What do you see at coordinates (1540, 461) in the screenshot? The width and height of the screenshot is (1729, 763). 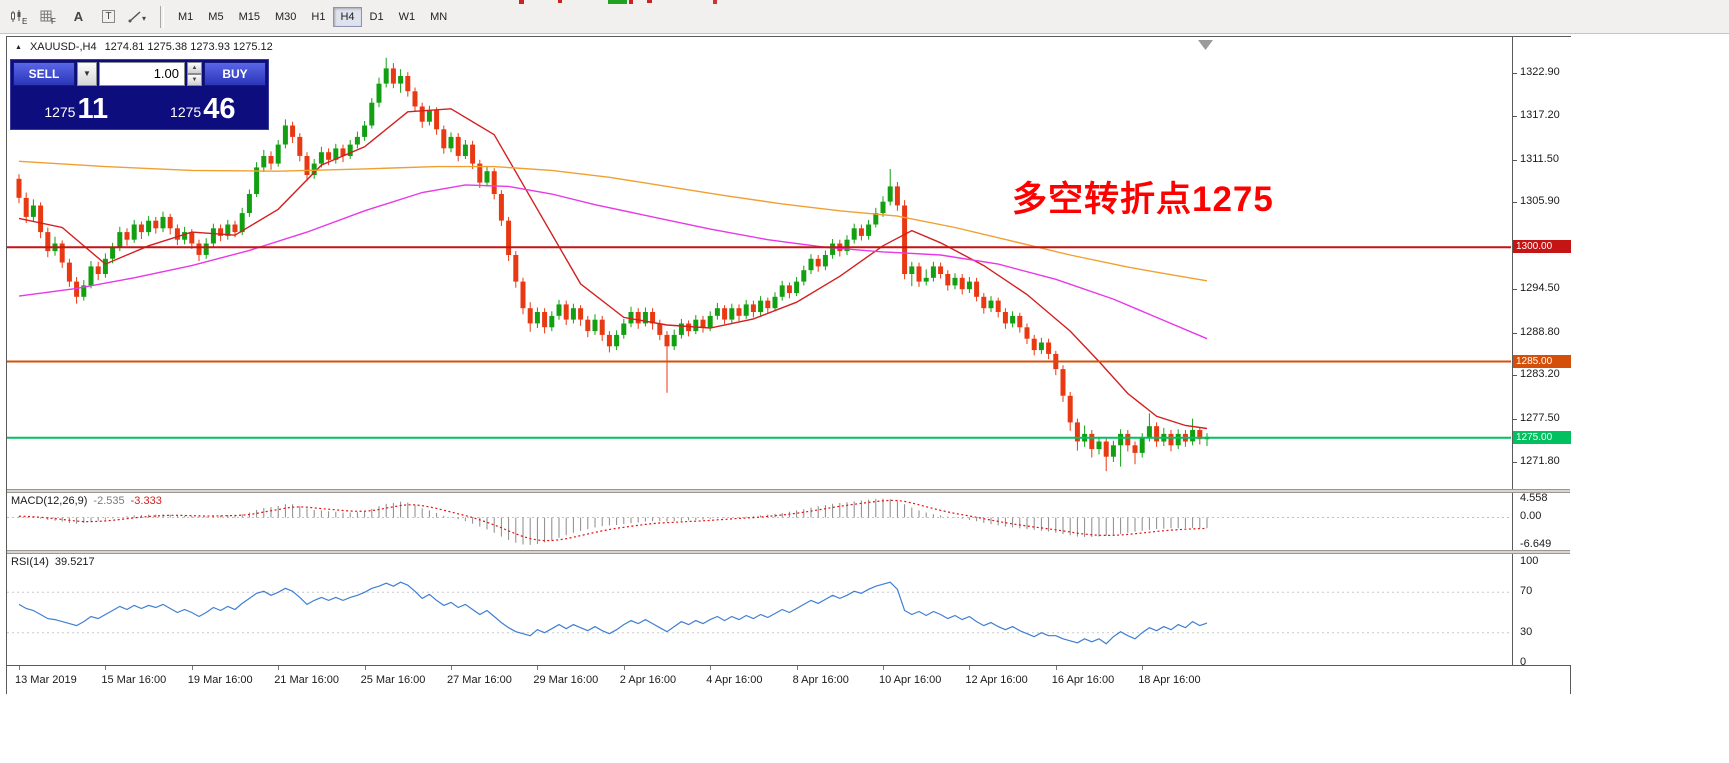 I see `price-tick-label: 1271.80` at bounding box center [1540, 461].